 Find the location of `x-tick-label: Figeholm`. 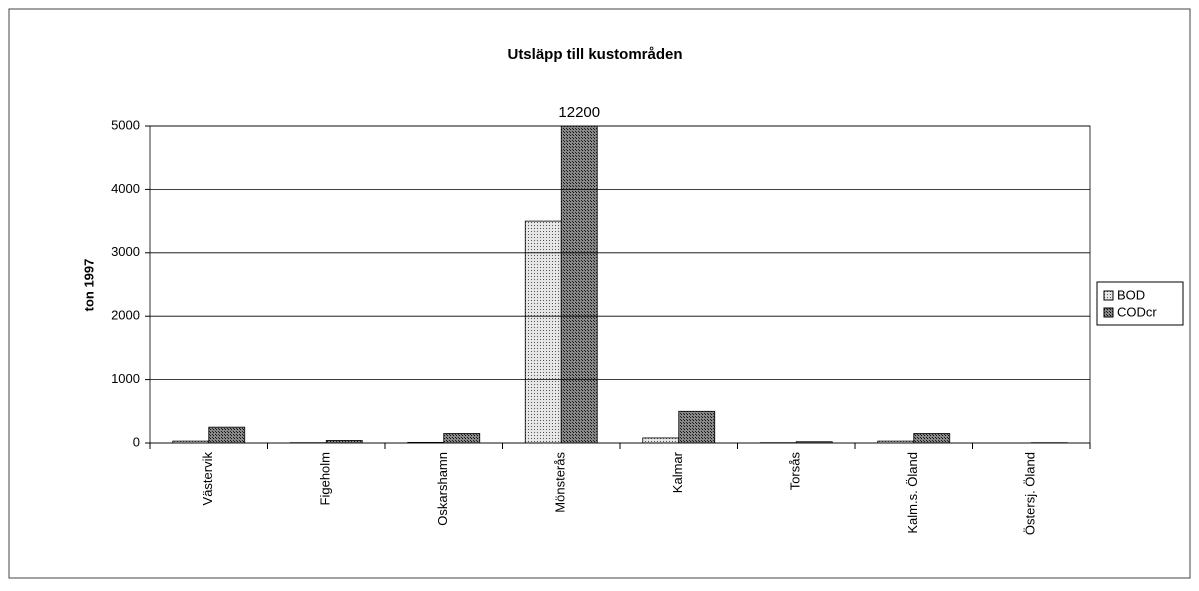

x-tick-label: Figeholm is located at coordinates (325, 478).